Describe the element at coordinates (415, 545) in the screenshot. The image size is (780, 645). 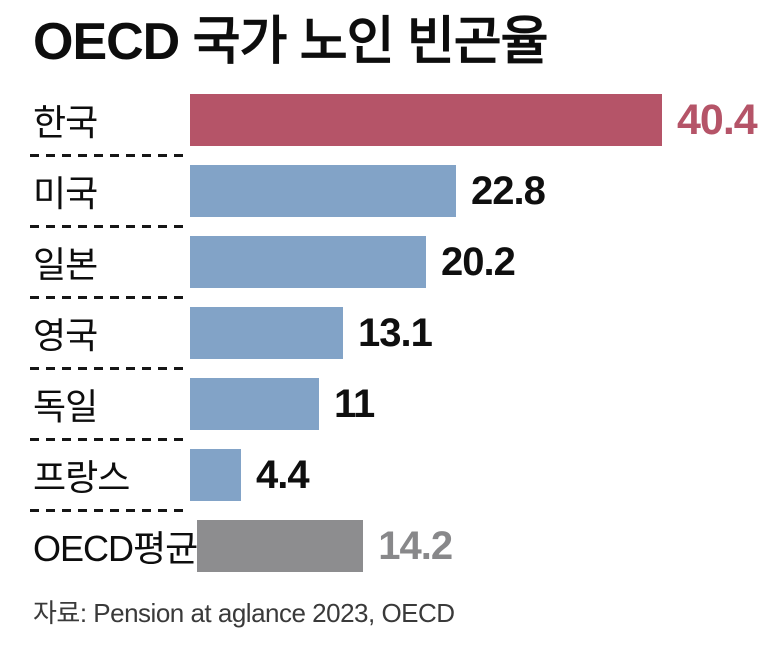
I see `value-label: 14.2` at that location.